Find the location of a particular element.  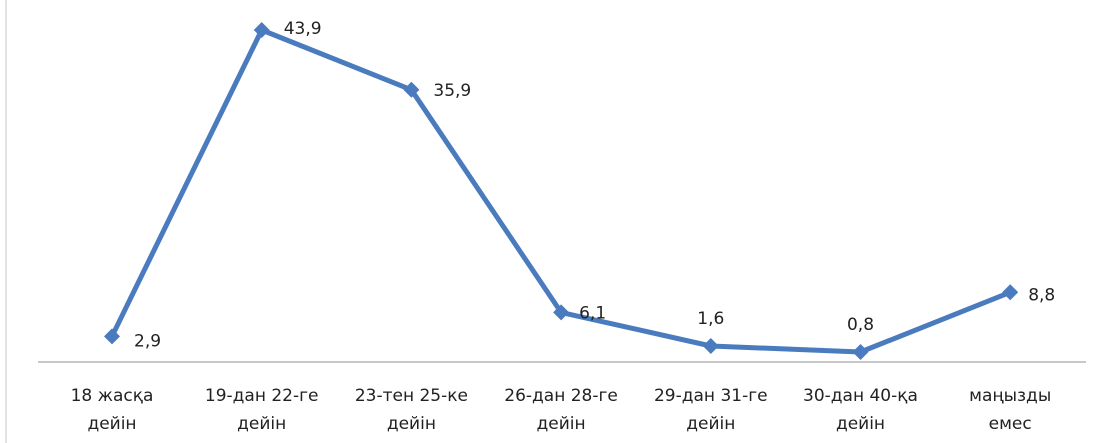

data-label: 8,8 is located at coordinates (1041, 295).